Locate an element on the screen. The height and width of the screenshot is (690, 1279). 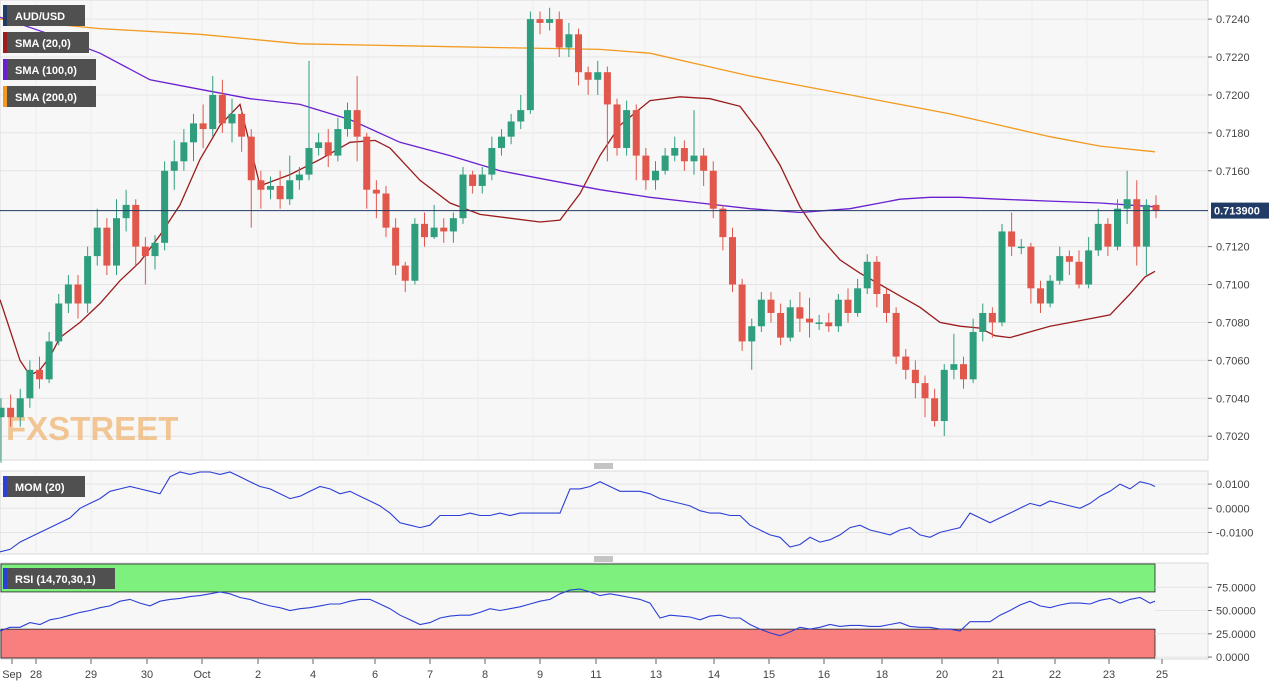
y-tick-label: 0.7040 is located at coordinates (1233, 399).